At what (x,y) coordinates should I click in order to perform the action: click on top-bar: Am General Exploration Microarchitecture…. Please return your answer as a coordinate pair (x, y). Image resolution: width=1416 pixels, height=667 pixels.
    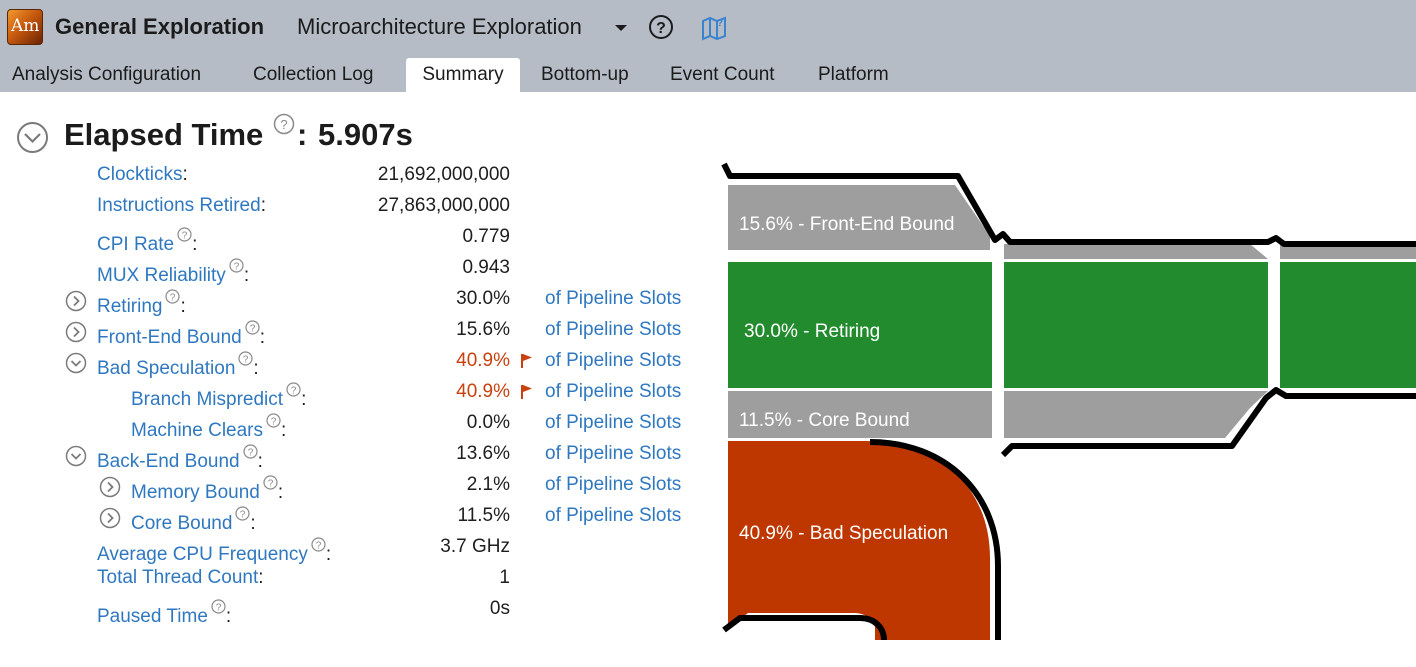
    Looking at the image, I should click on (708, 46).